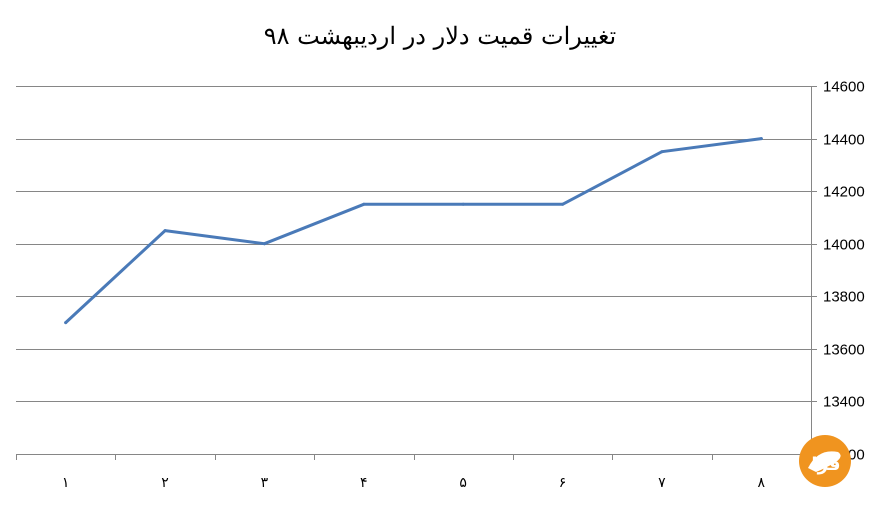 This screenshot has height=514, width=877. I want to click on x-tick-label: ۷, so click(662, 483).